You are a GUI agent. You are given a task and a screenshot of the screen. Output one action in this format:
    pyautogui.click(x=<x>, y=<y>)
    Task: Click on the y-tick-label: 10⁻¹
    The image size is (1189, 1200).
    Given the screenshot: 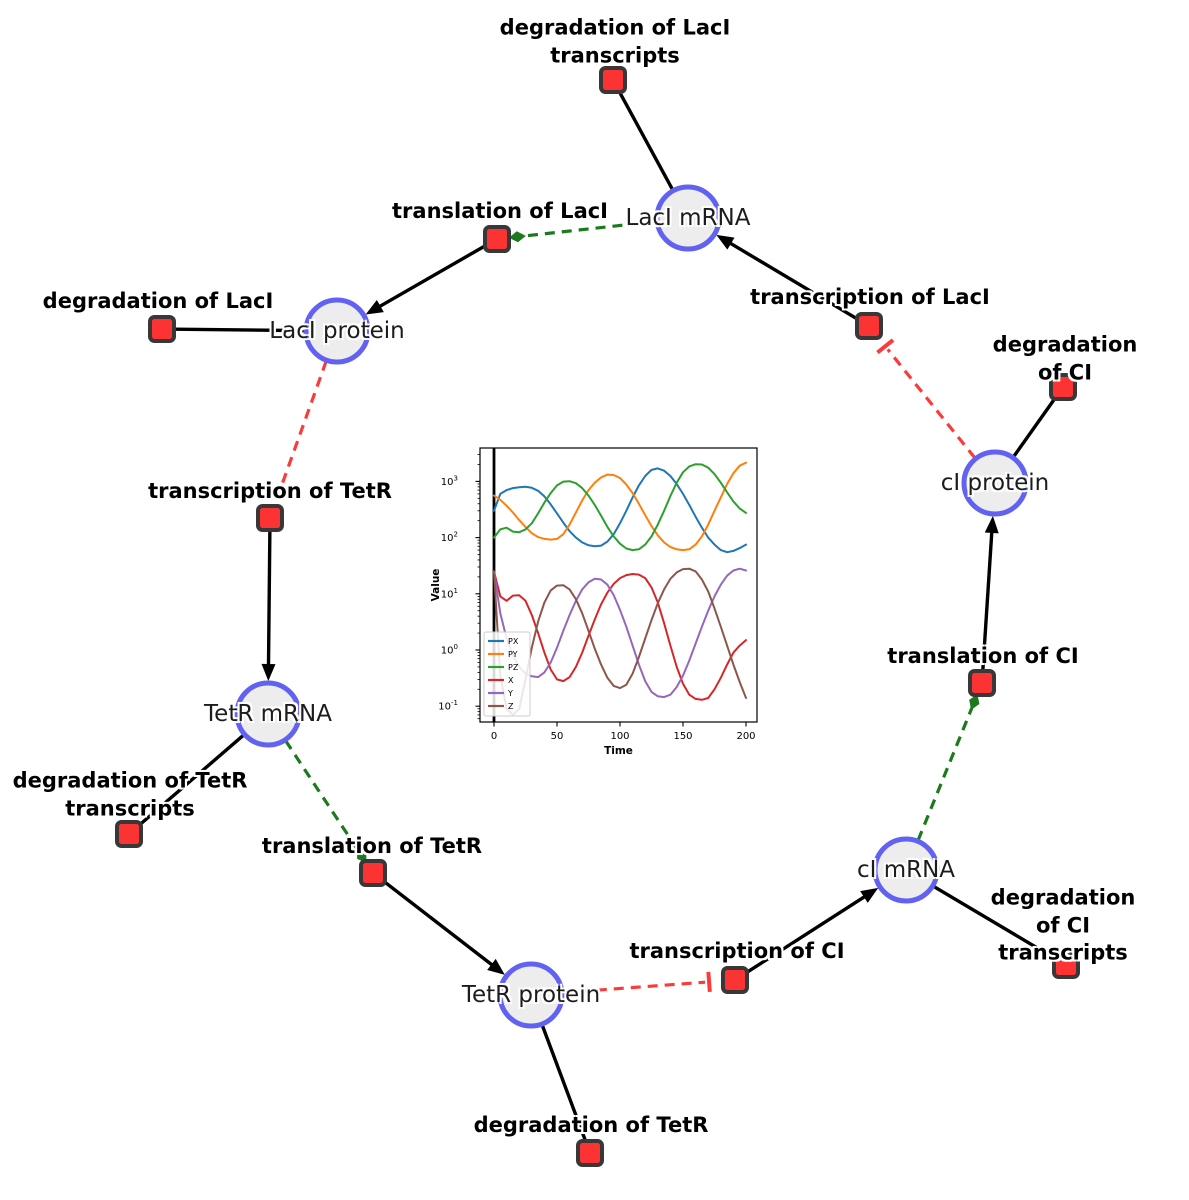 What is the action you would take?
    pyautogui.click(x=448, y=706)
    